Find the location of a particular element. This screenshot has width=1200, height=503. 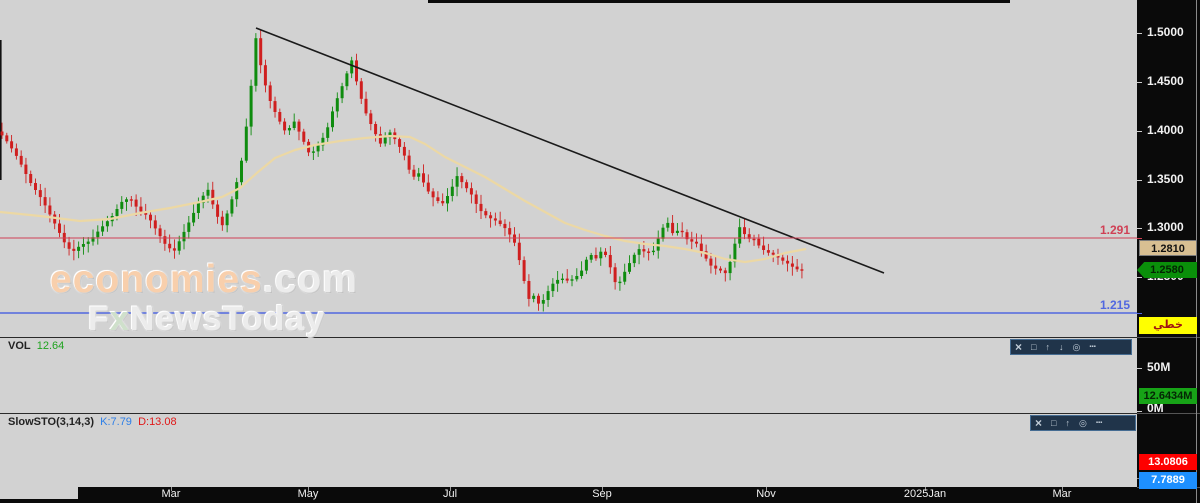

stochastic-header: SlowSTO(3,14,3) K:7.79 D:13.08 is located at coordinates (92, 422).